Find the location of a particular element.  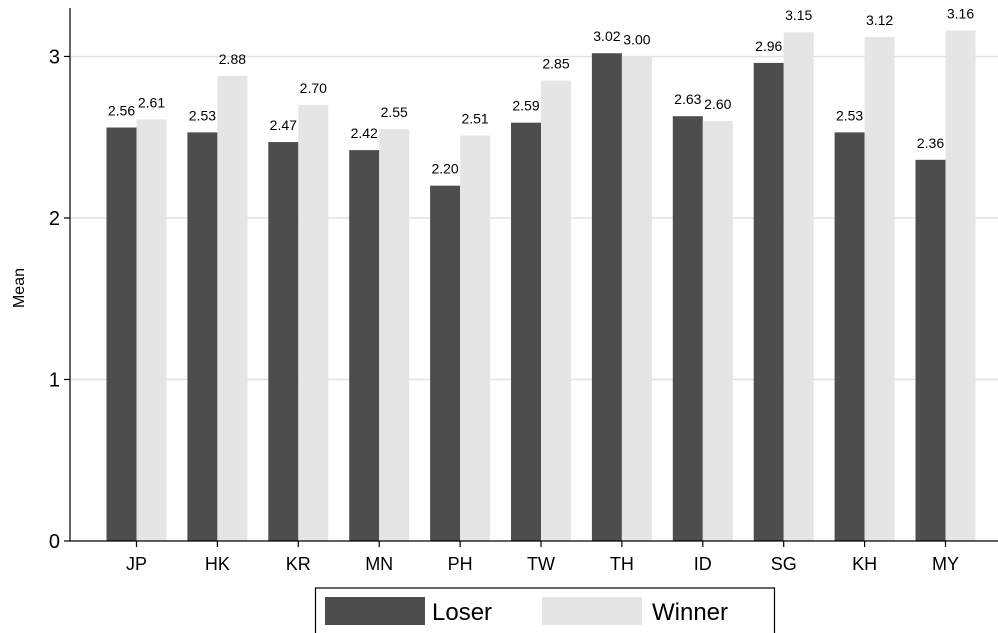

data-label: 2.20 is located at coordinates (444, 169).